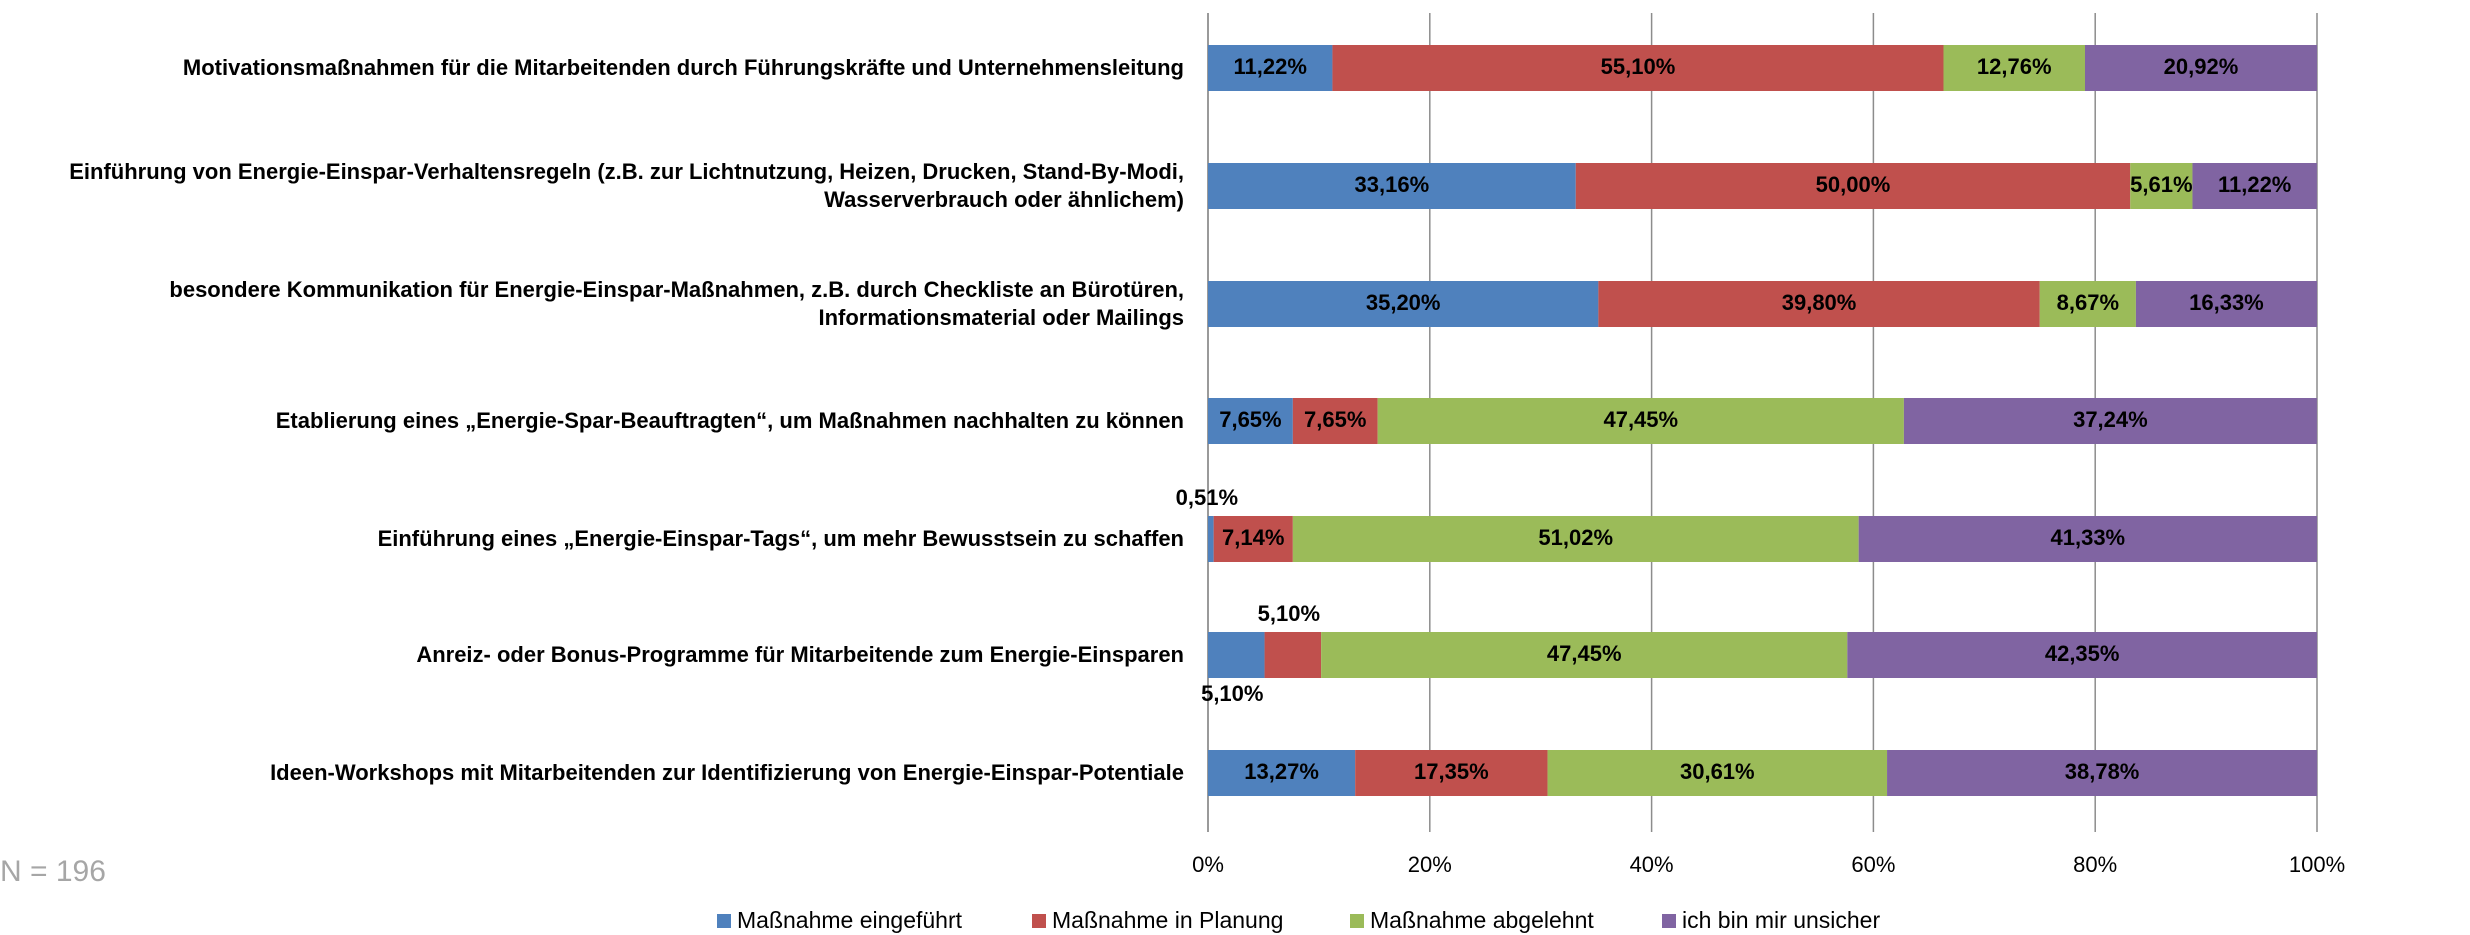 This screenshot has height=935, width=2470. I want to click on data-label: 0,51%, so click(1207, 497).